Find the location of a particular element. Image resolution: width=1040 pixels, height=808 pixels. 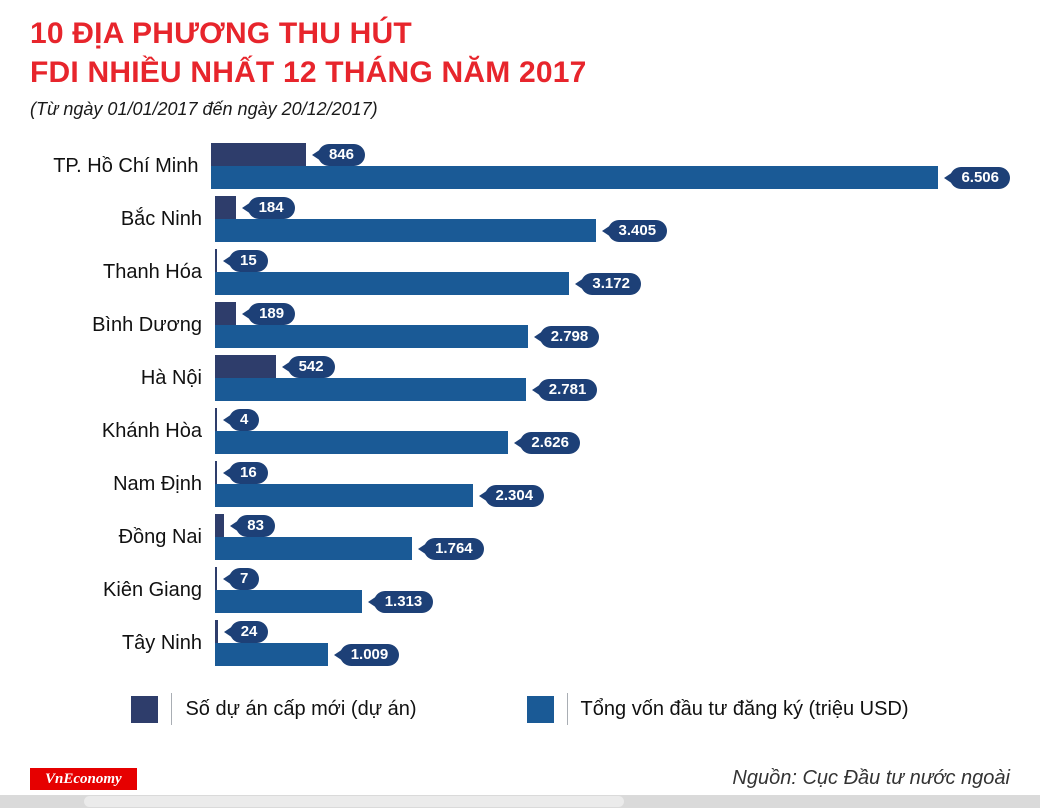

bar-group: 542 2.781 is located at coordinates (612, 378).